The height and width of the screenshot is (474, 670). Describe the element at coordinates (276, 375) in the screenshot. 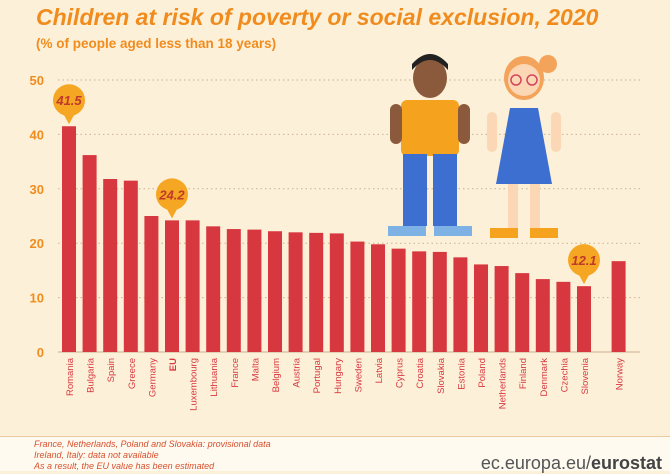

I see `category-label: Belgium` at that location.